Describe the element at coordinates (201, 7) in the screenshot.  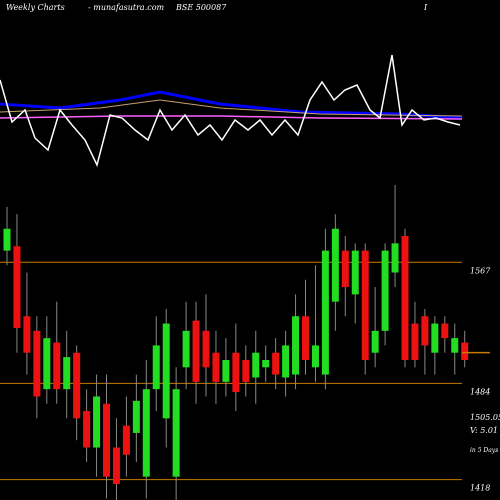
I see `symbol: BSE 500087` at that location.